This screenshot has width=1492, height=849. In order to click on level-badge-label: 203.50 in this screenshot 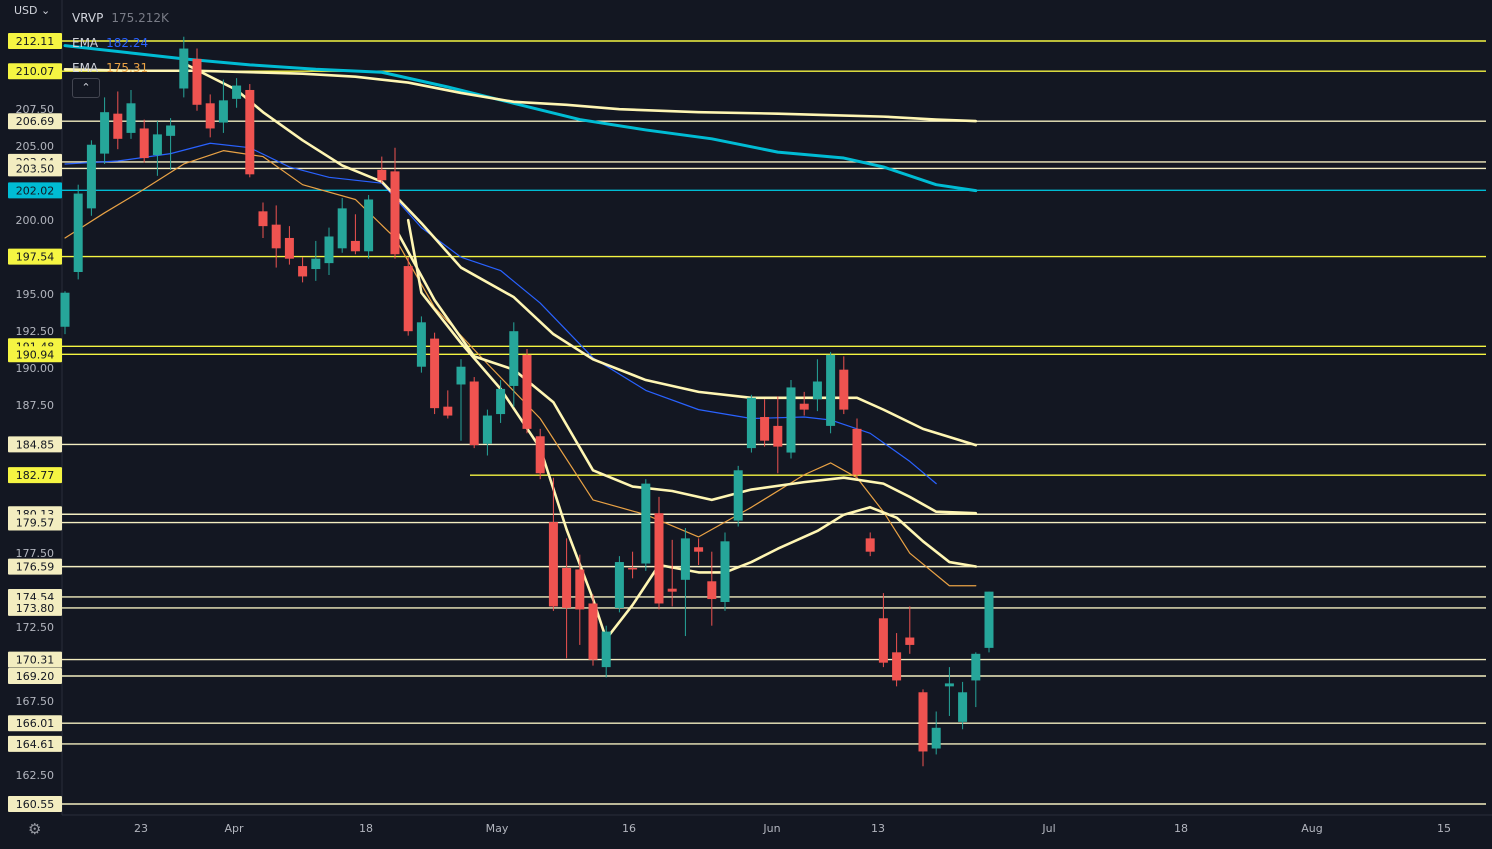, I will do `click(35, 168)`.